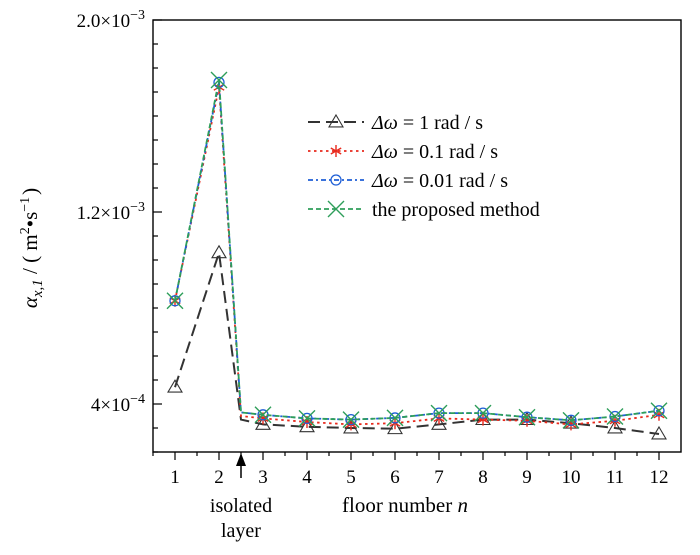 Image resolution: width=700 pixels, height=555 pixels. Describe the element at coordinates (241, 506) in the screenshot. I see `annotation-text: isolated` at that location.